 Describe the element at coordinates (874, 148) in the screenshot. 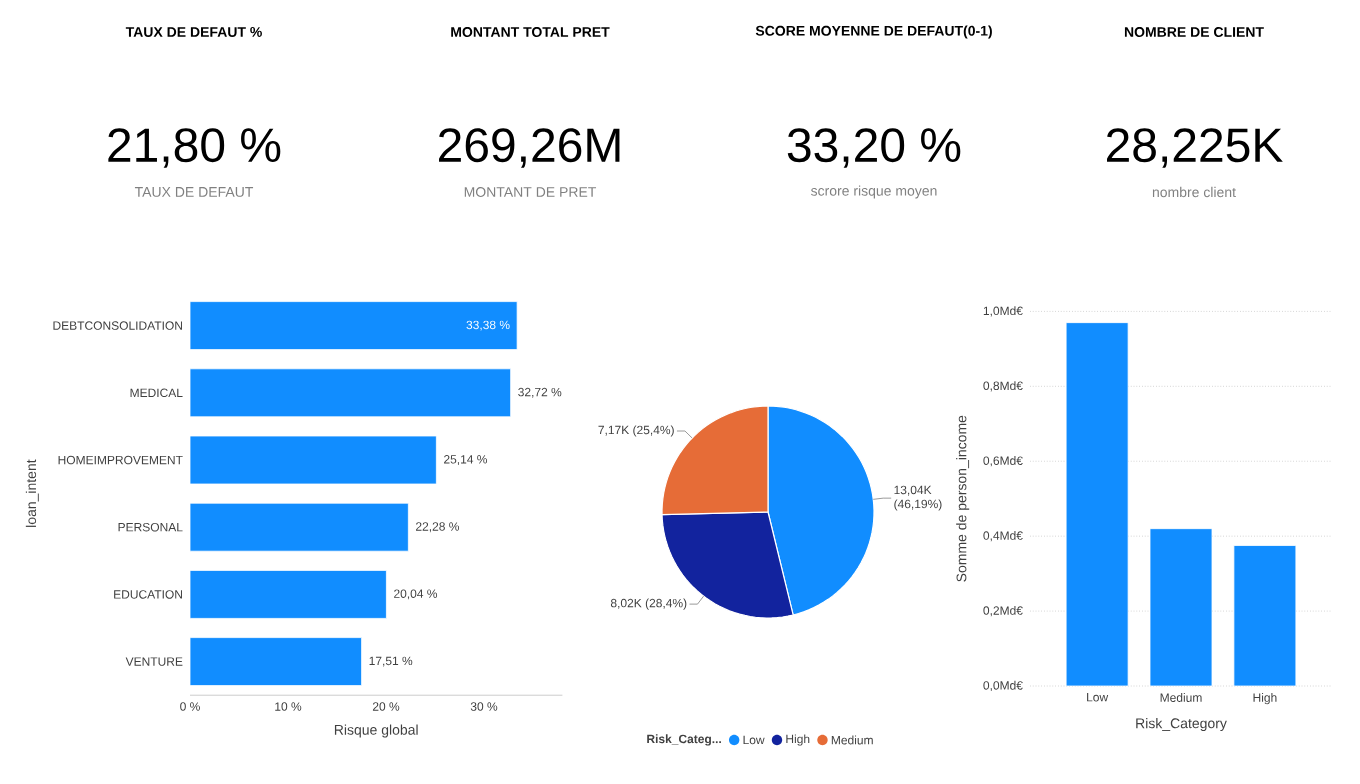

I see `text: 33,20 %` at that location.